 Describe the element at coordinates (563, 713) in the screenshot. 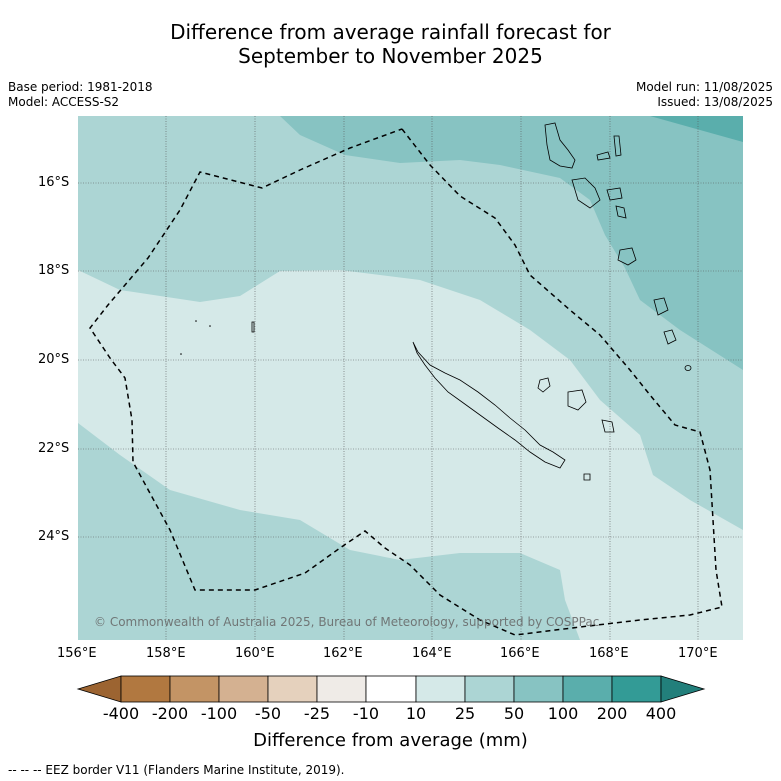

I see `colorbar-label: 100` at that location.